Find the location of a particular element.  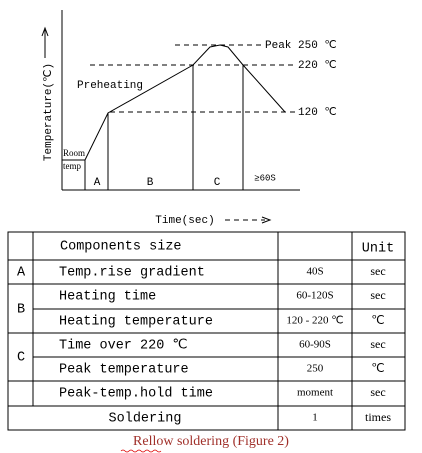

x-axis-label: Time(sec) is located at coordinates (184, 221).